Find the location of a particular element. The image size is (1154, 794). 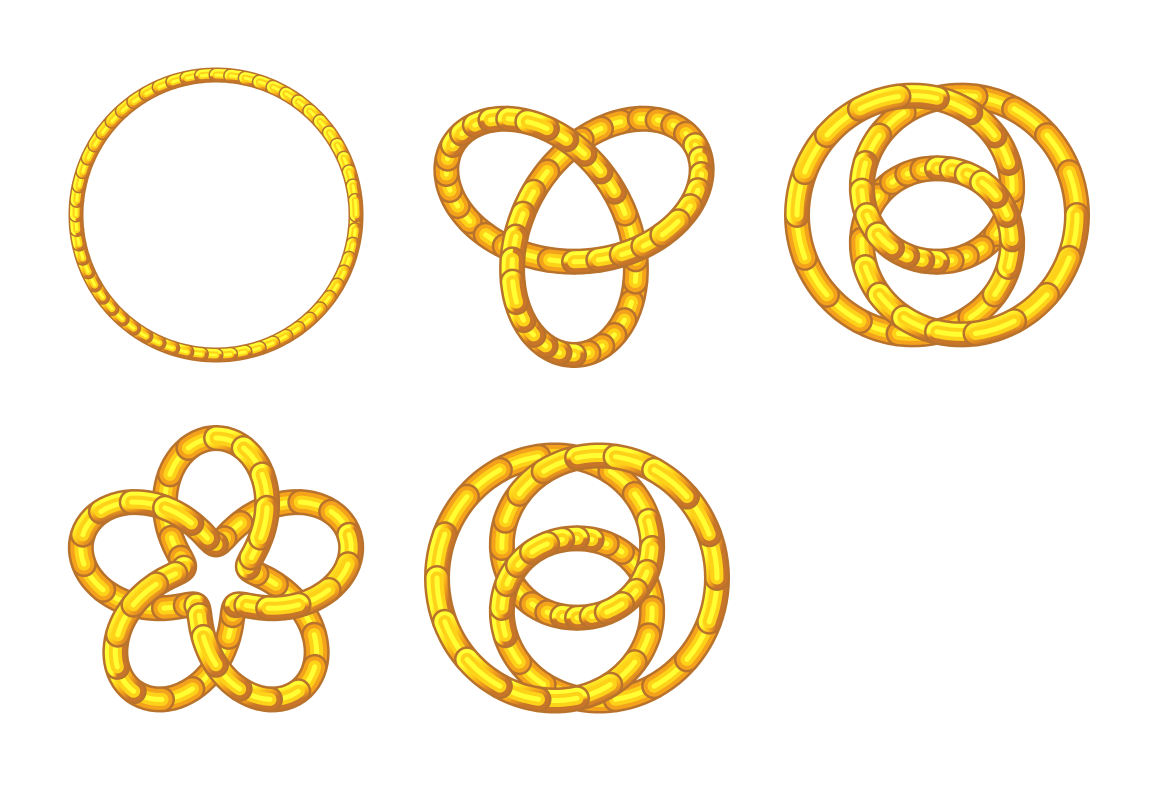

knot-cinquefoil is located at coordinates (216, 569).